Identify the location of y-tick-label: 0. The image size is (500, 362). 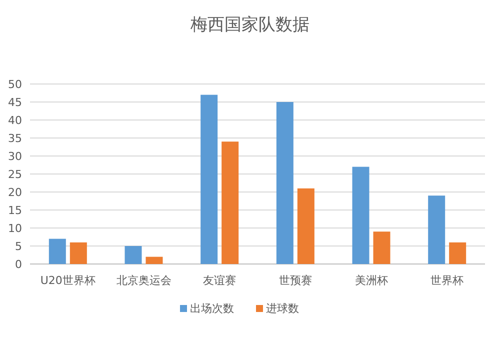
(18, 264).